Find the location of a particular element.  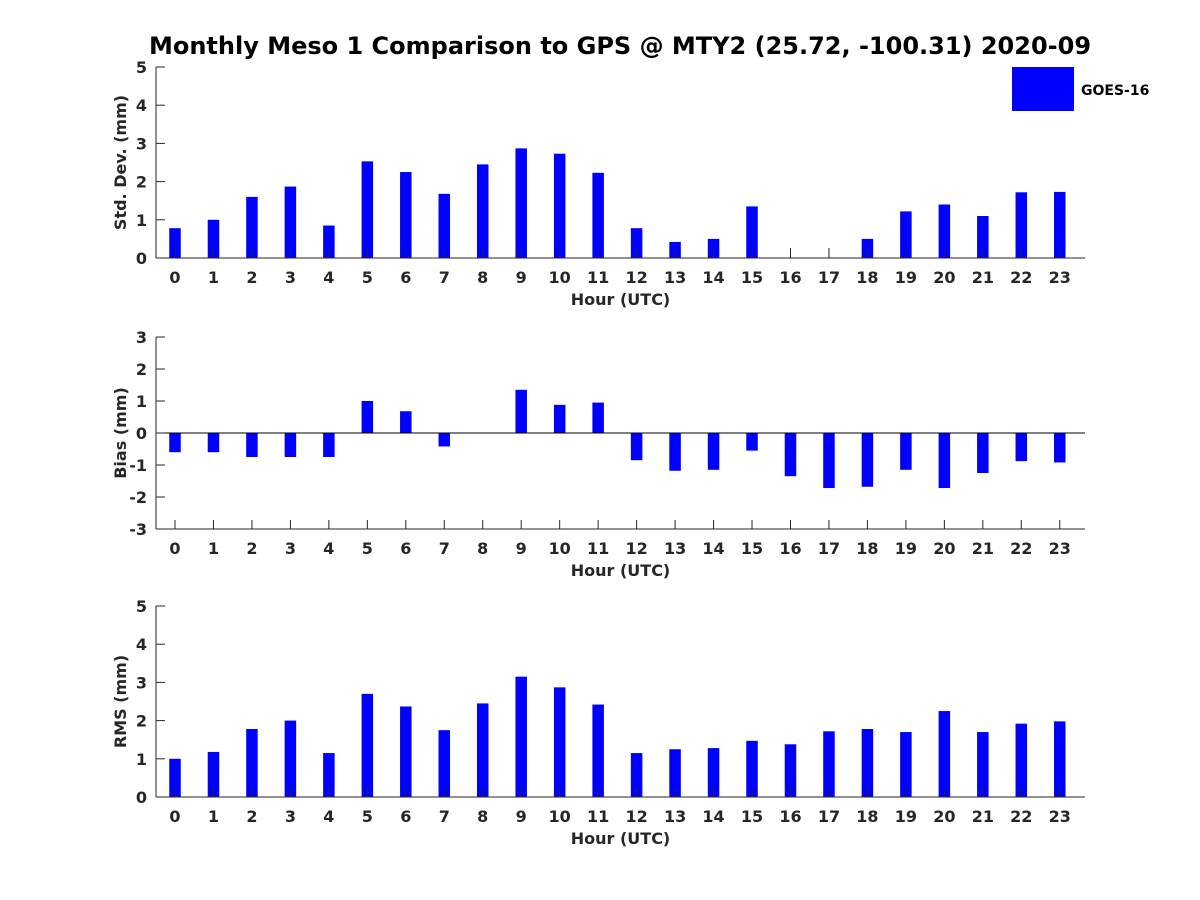

legend-swatch is located at coordinates (1043, 89).